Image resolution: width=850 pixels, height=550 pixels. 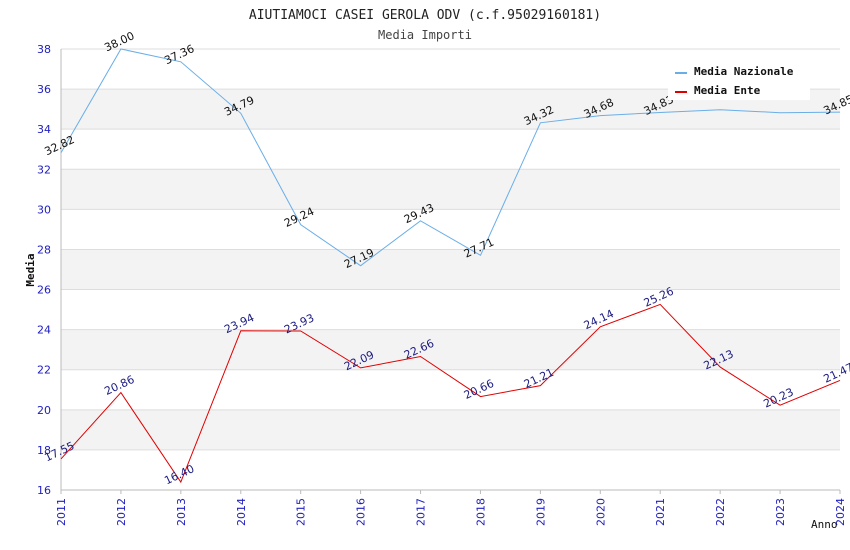 I want to click on x-tick-label: 2019, so click(x=540, y=512).